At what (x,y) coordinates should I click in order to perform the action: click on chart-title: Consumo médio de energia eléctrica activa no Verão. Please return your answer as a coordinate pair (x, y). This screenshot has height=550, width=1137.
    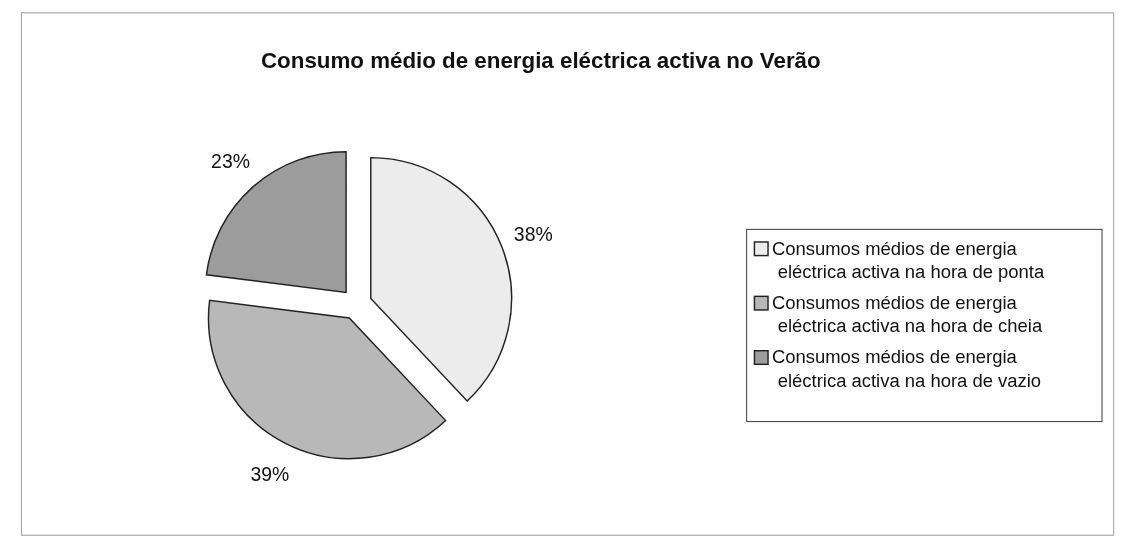
    Looking at the image, I should click on (541, 61).